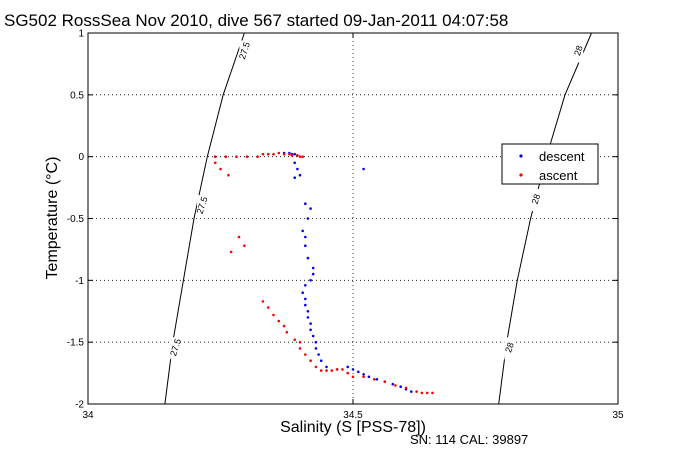 Image resolution: width=681 pixels, height=454 pixels. Describe the element at coordinates (81, 157) in the screenshot. I see `y-tick-label: 0` at that location.